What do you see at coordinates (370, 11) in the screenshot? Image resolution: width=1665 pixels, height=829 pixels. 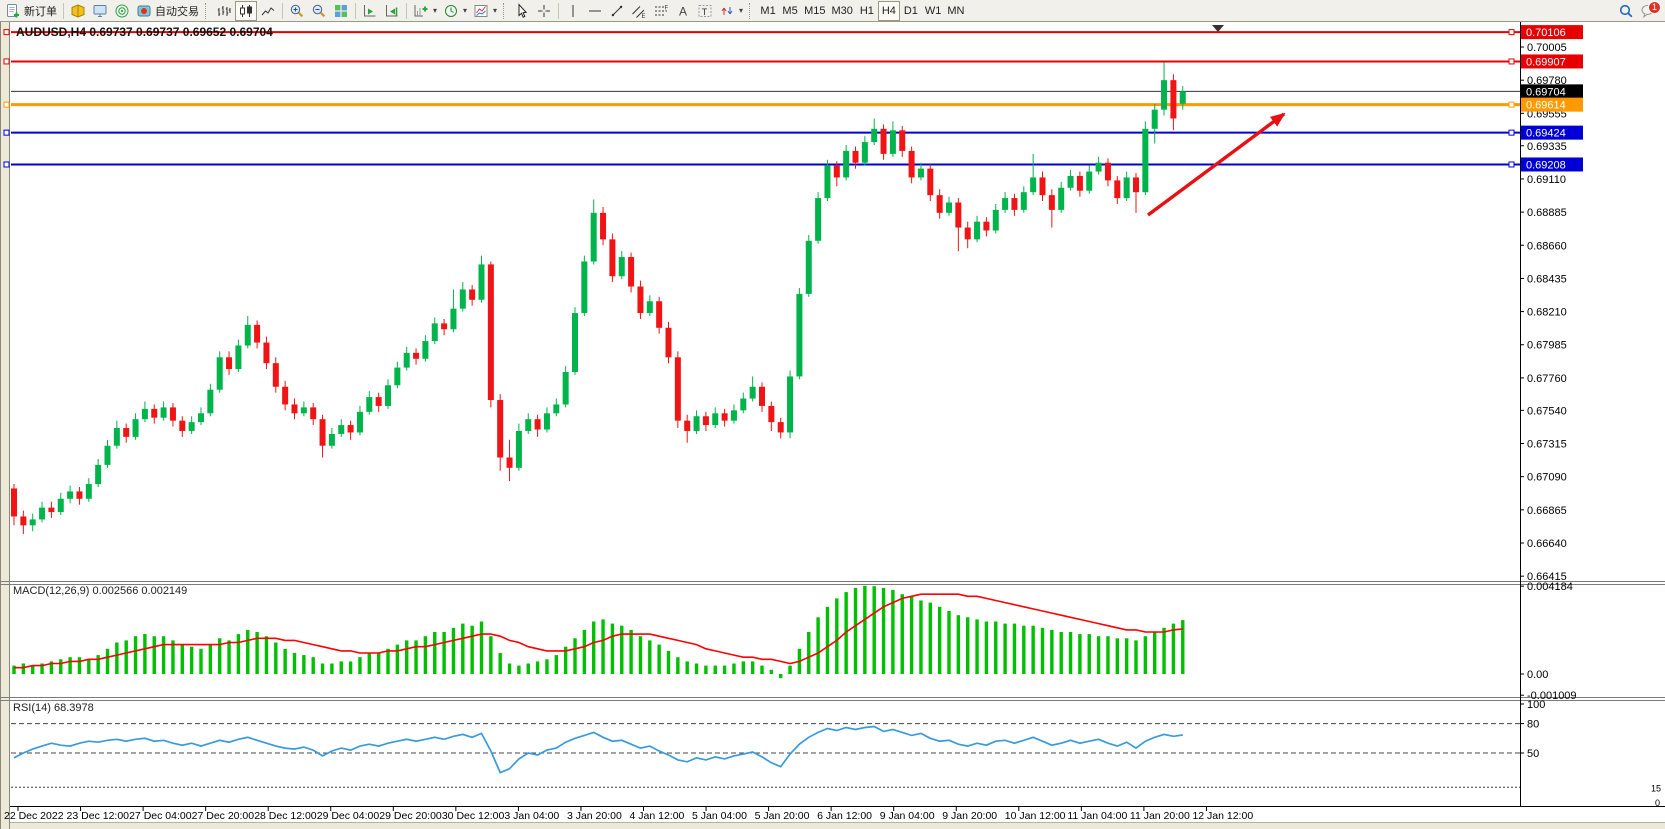 I see `auto-scroll-button` at bounding box center [370, 11].